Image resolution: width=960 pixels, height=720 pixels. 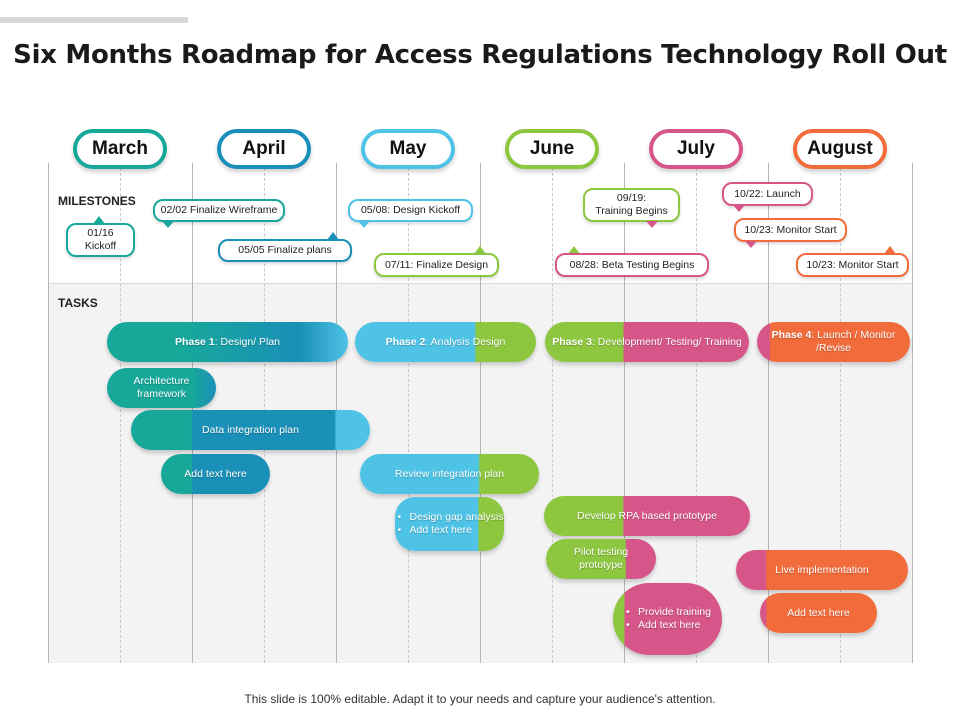 What do you see at coordinates (120, 149) in the screenshot?
I see `month-march: March` at bounding box center [120, 149].